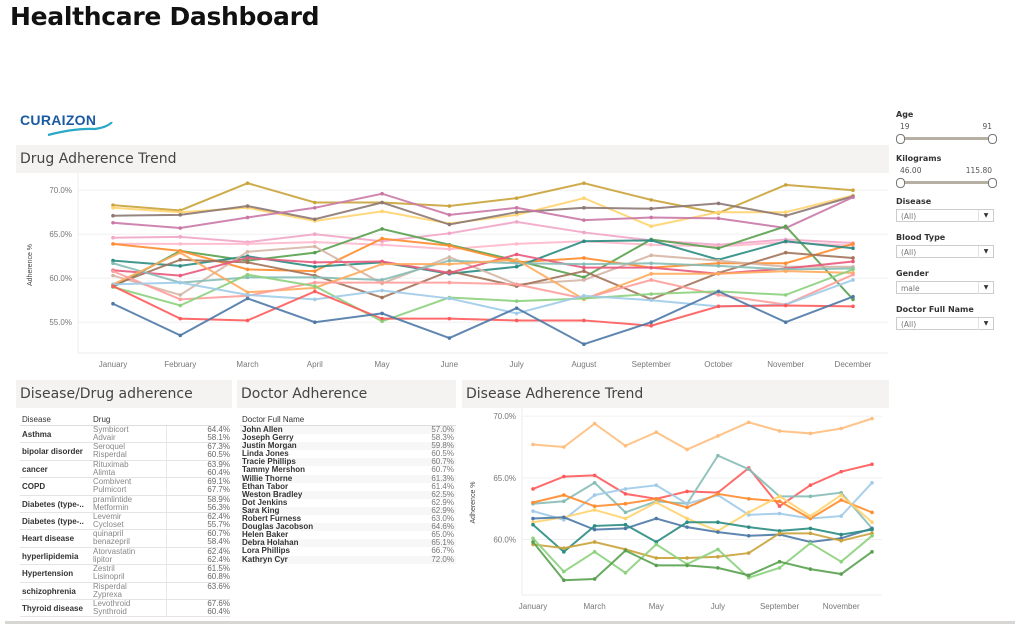 Image resolution: width=1020 pixels, height=637 pixels. Describe the element at coordinates (348, 486) in the screenshot. I see `doctor-row: Ethan Tabor 61.4%` at that location.